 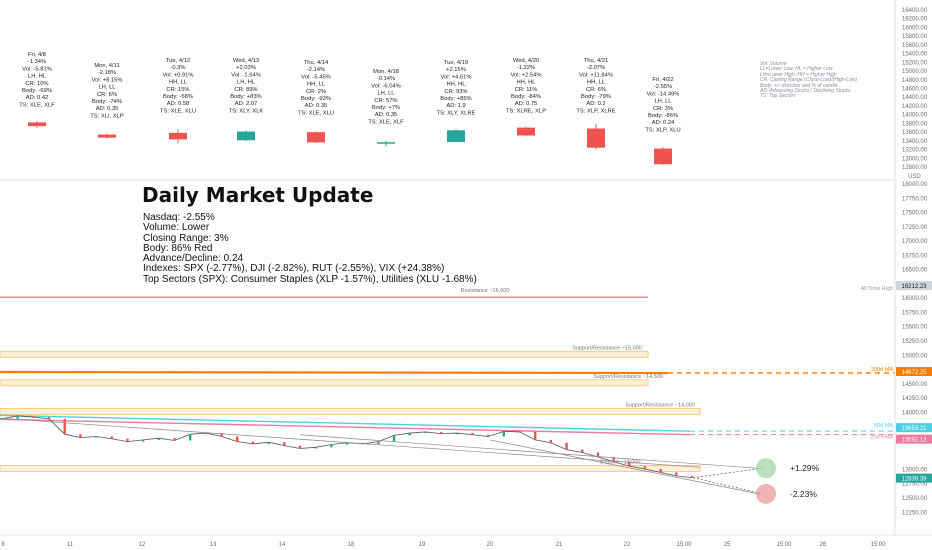 I want to click on last-price-tag-text: 12839.39, so click(x=914, y=480).